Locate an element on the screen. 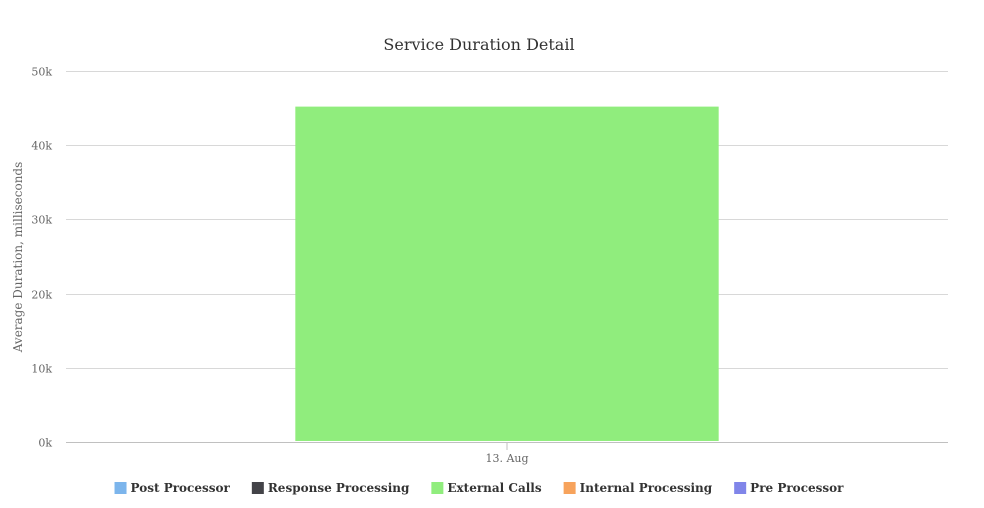  y-tick-label: 20k is located at coordinates (41, 295).